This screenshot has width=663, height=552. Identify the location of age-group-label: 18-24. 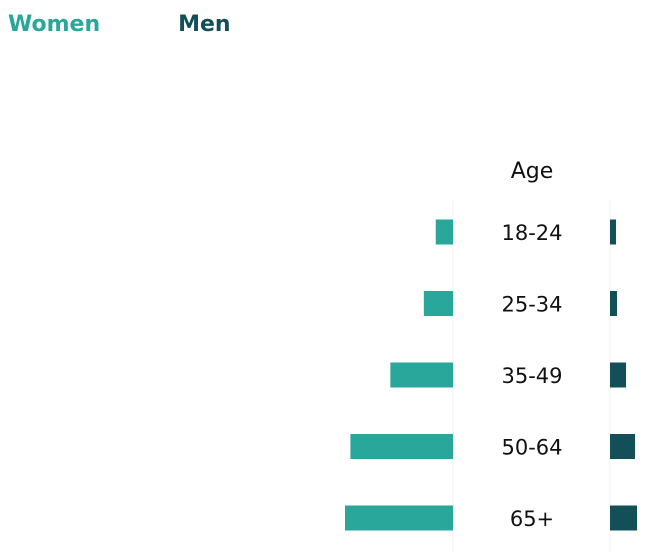
(531, 233).